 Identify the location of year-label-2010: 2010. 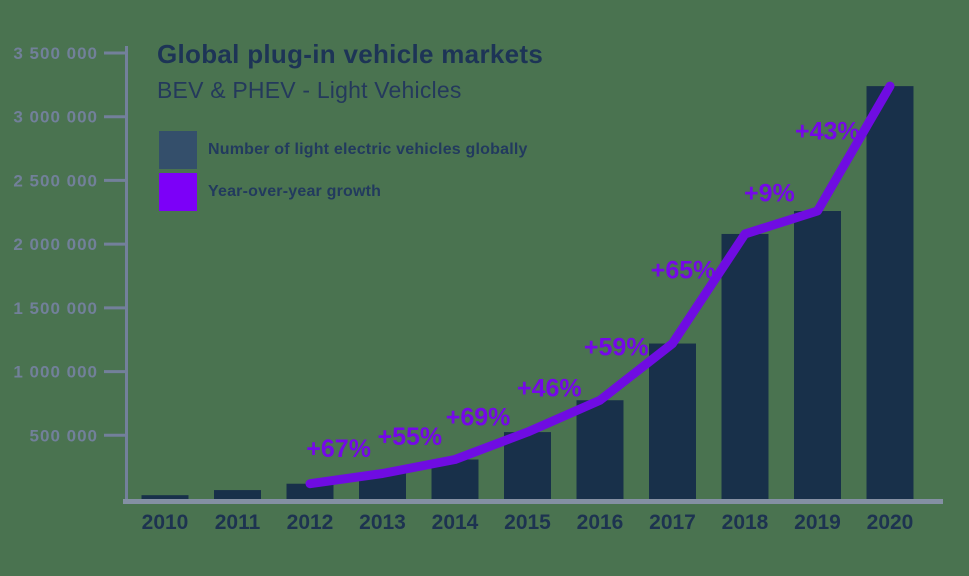
(165, 522).